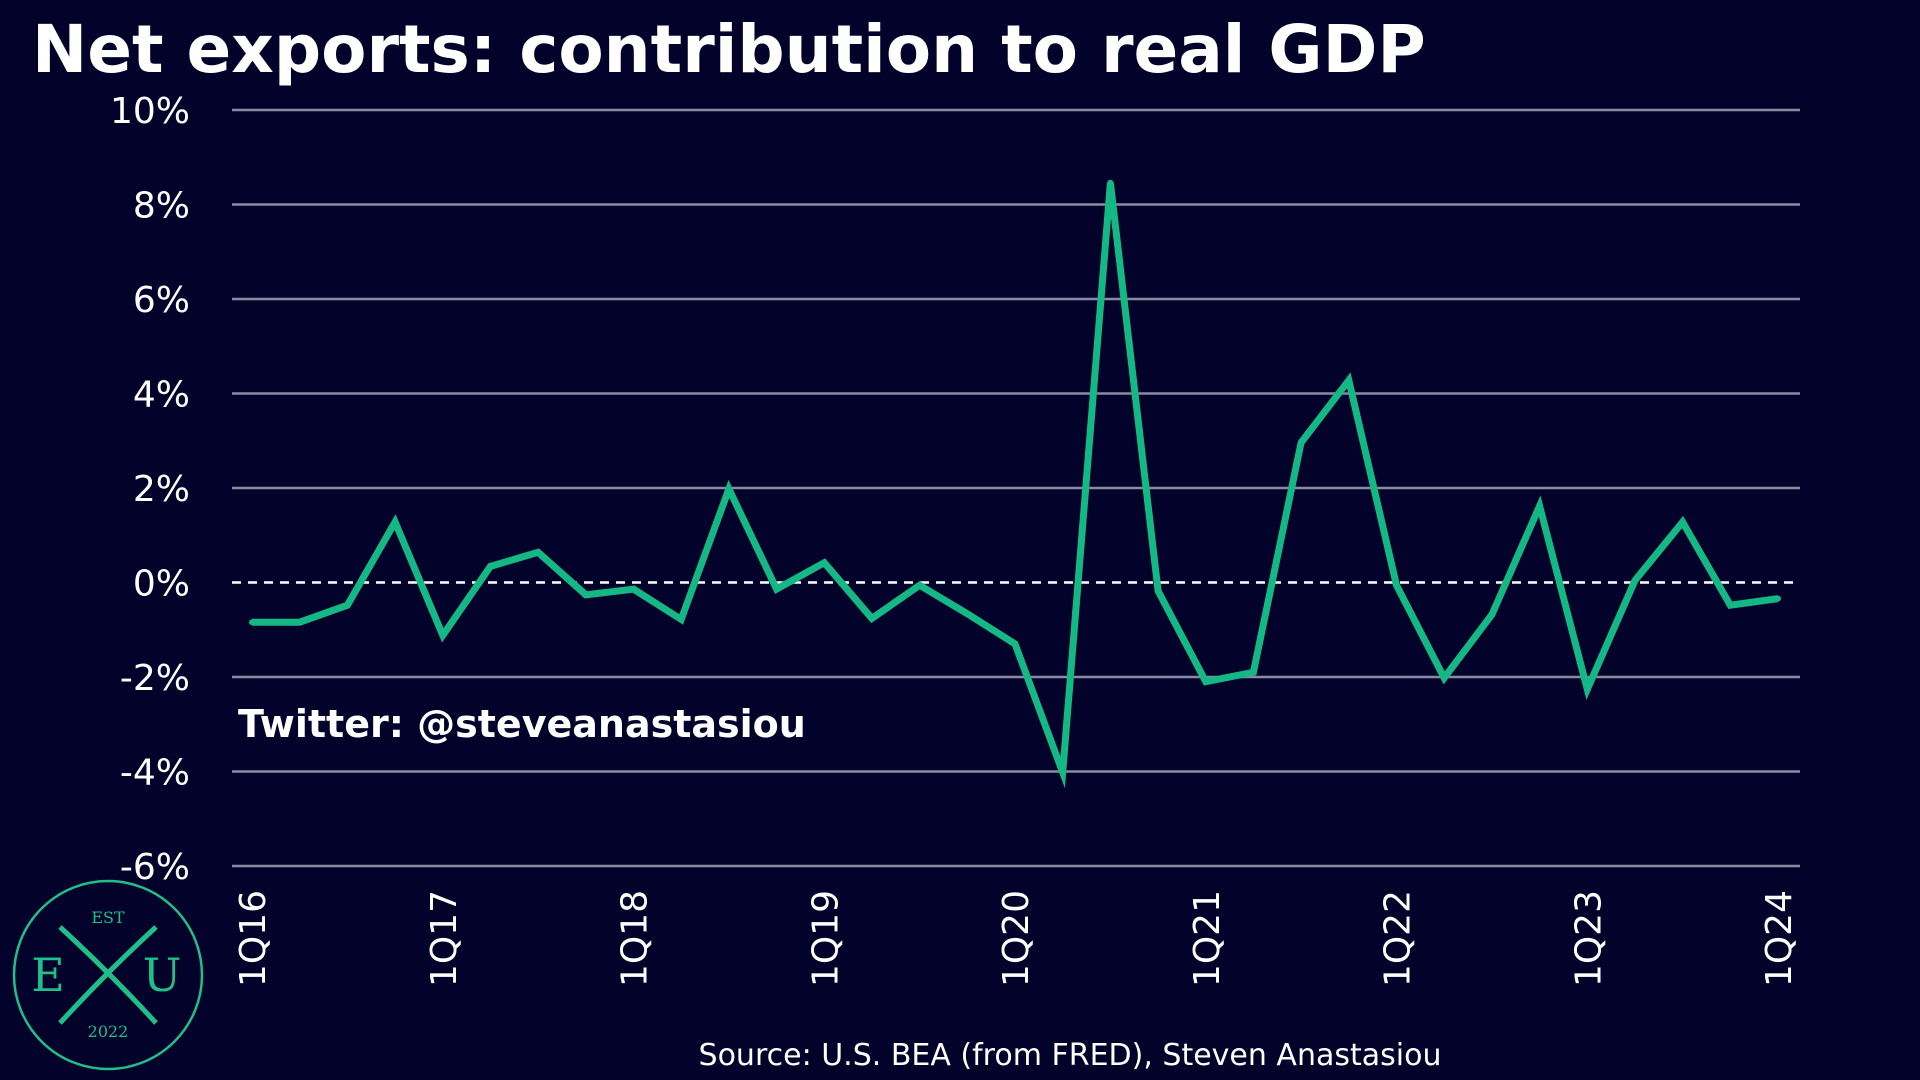 The width and height of the screenshot is (1920, 1080). I want to click on logo-u: U, so click(162, 975).